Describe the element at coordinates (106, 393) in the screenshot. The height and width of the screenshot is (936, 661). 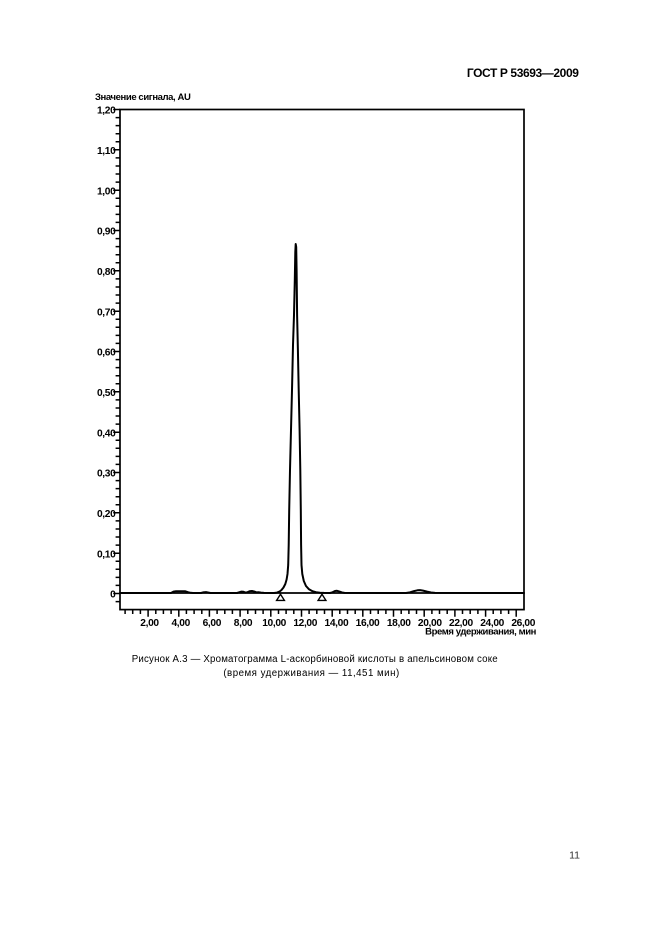
I see `svg-text: 0,50` at that location.